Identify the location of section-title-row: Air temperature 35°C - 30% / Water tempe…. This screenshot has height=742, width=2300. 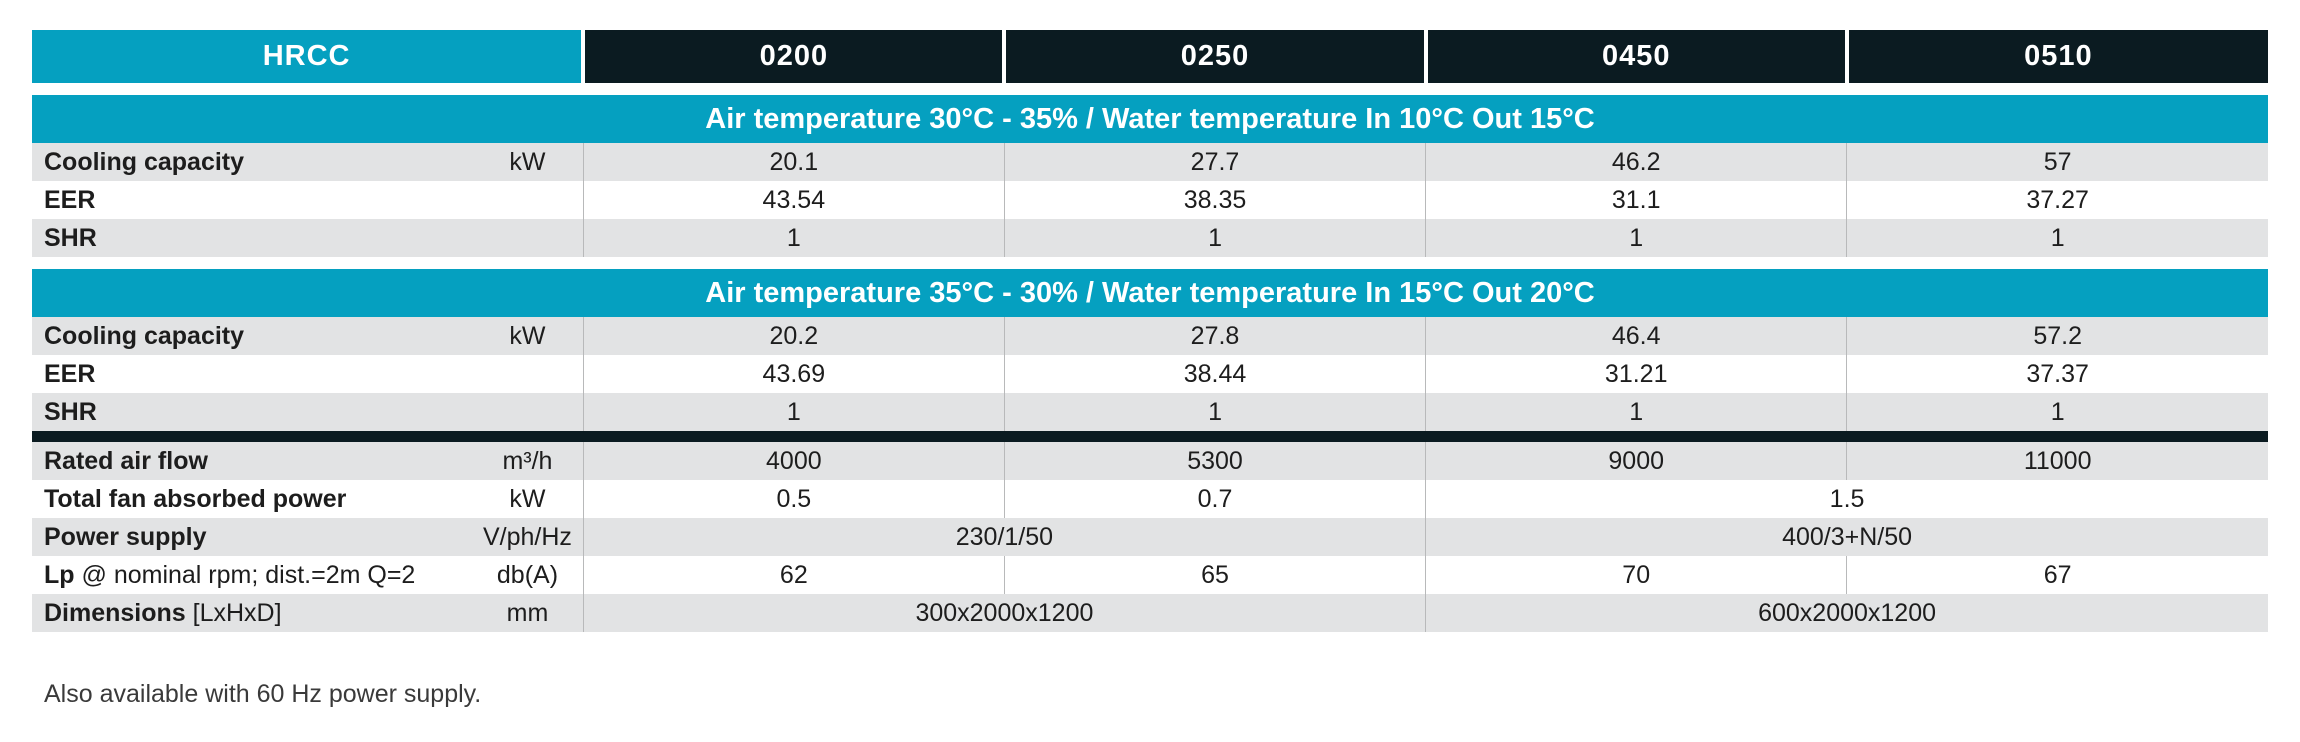
(1150, 293).